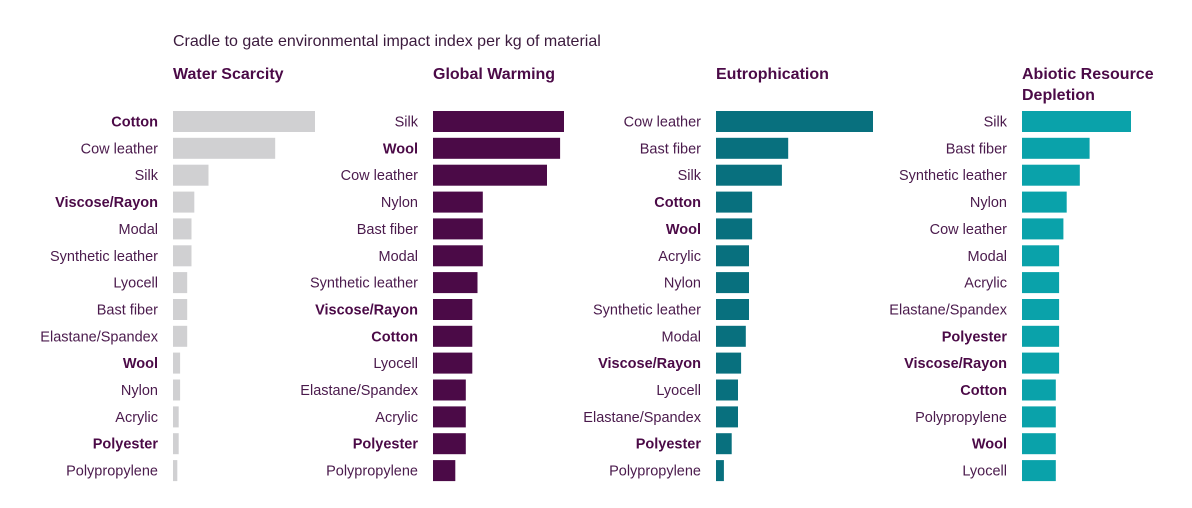  What do you see at coordinates (1058, 95) in the screenshot?
I see `panel-title-line: Depletion` at bounding box center [1058, 95].